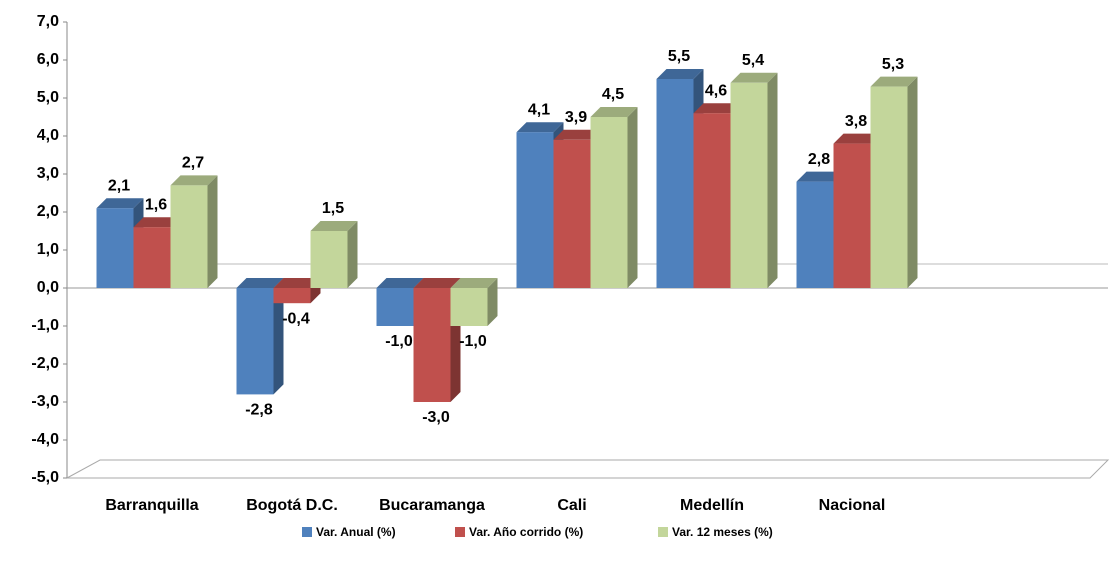 Image resolution: width=1110 pixels, height=569 pixels. What do you see at coordinates (45, 401) in the screenshot?
I see `y-tick-label: -3,0` at bounding box center [45, 401].